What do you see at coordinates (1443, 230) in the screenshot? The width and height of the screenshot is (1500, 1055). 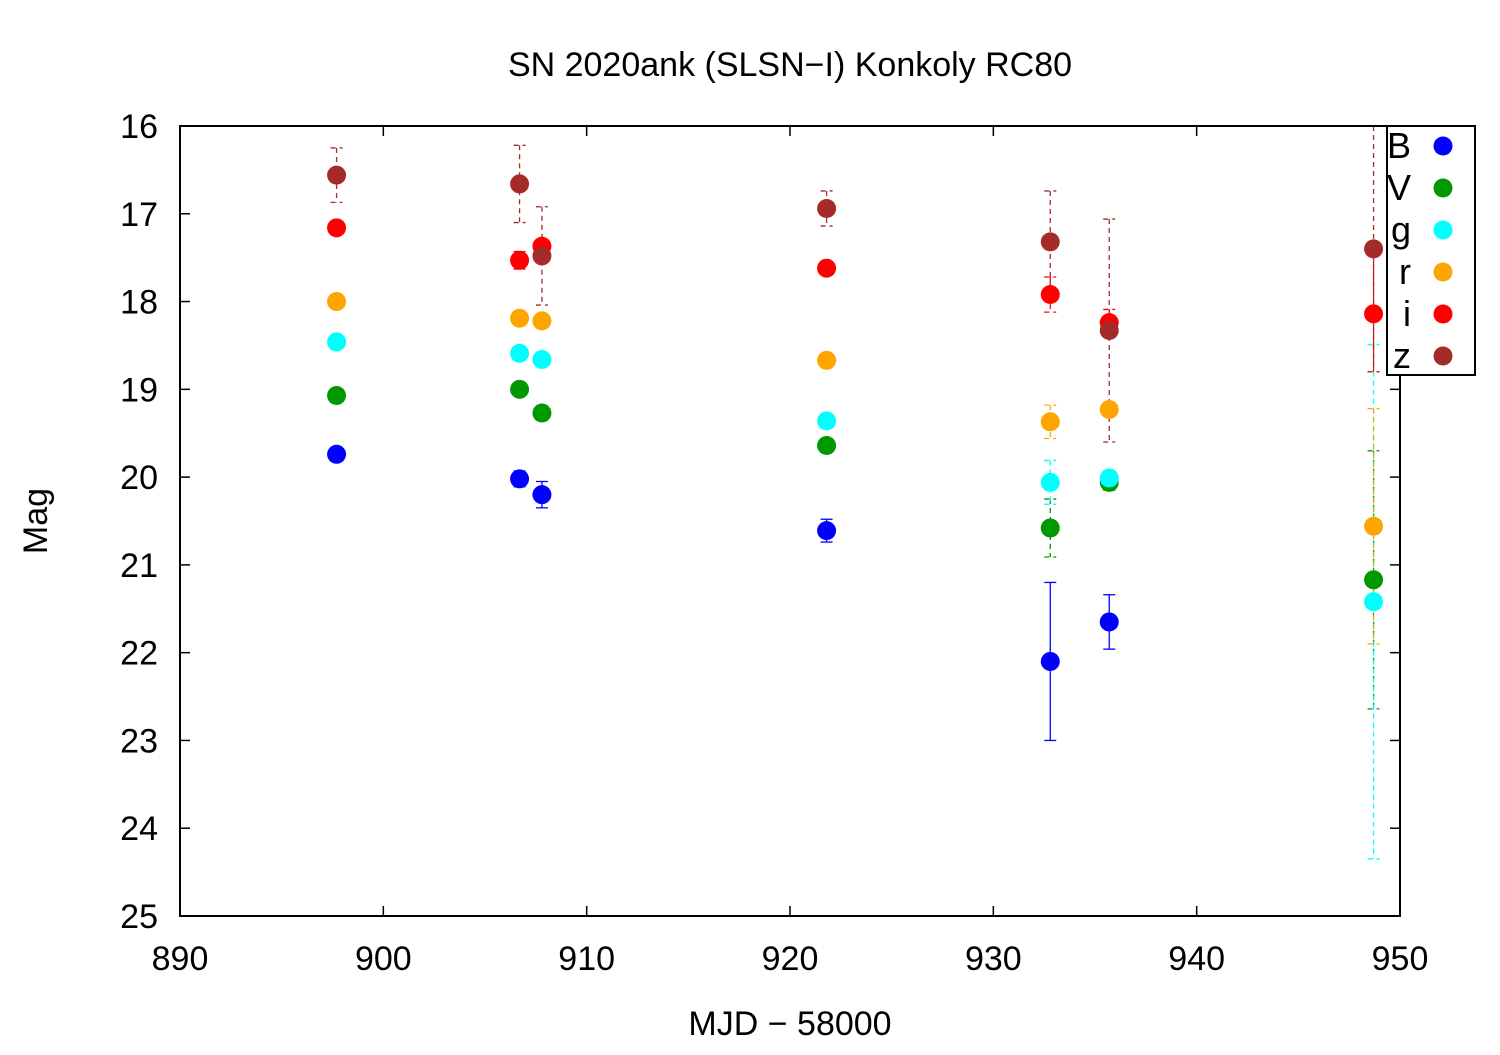 I see `legend-marker-g` at bounding box center [1443, 230].